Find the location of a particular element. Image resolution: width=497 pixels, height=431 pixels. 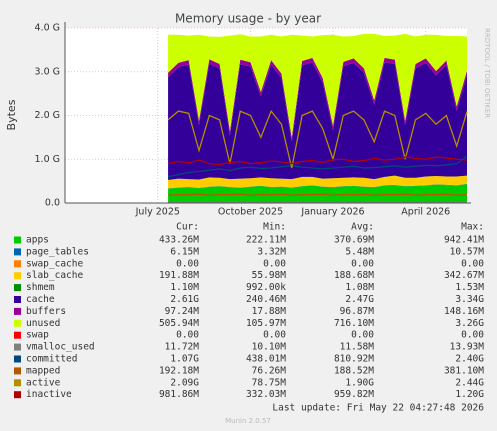

y-tick-label: 2.0 G is located at coordinates (48, 115).